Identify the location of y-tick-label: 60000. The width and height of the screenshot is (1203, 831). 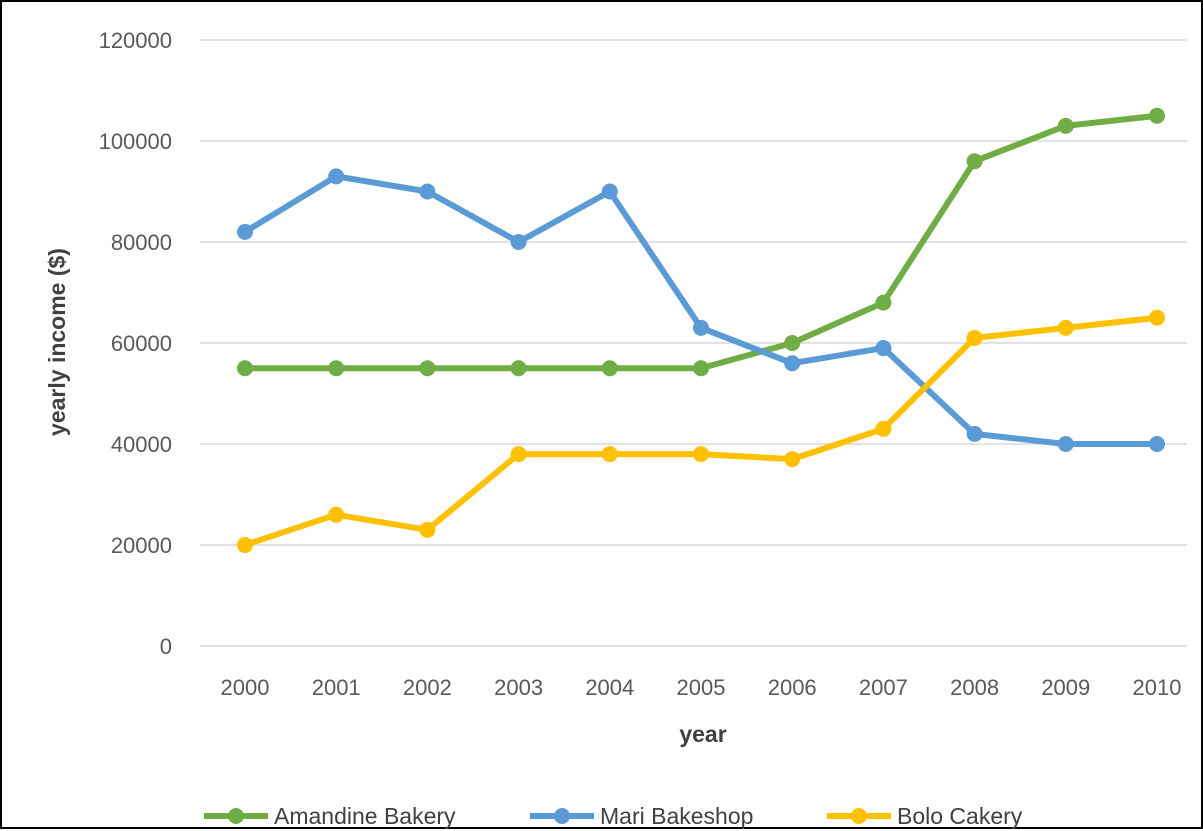
(141, 343).